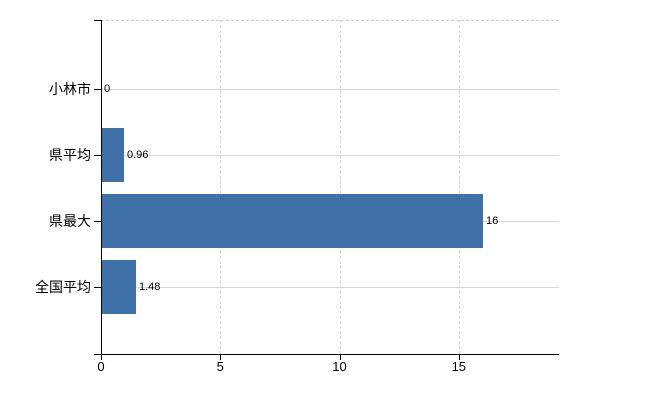  What do you see at coordinates (138, 155) in the screenshot?
I see `bar-value-label: 0.96` at bounding box center [138, 155].